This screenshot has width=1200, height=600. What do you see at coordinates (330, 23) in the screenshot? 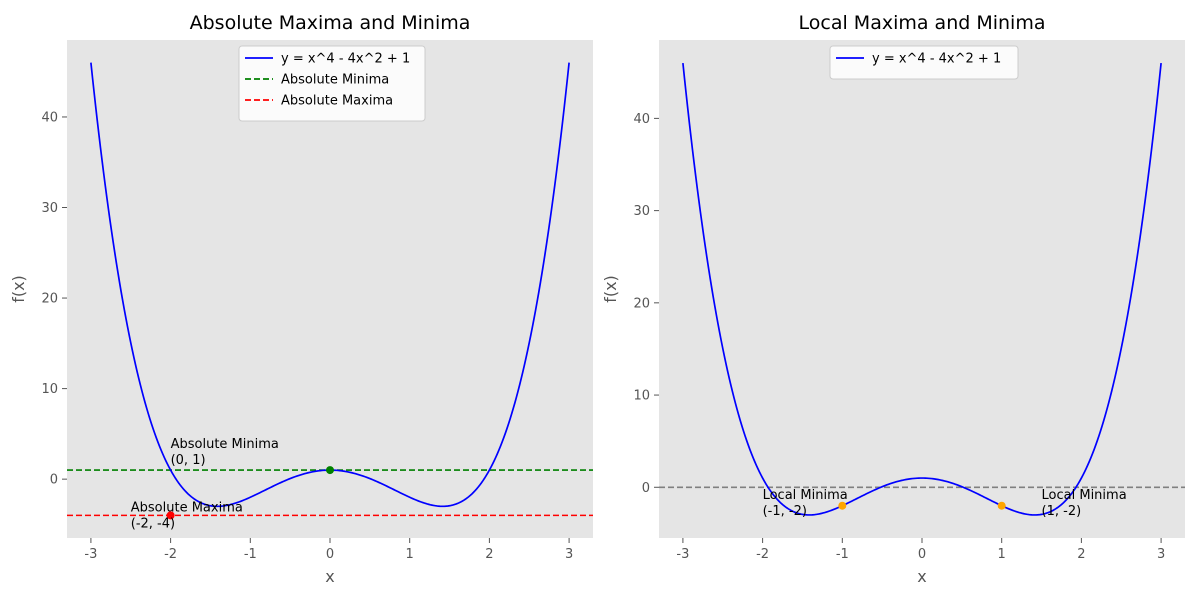
I see `chart-title: Absolute Maxima and Minima` at bounding box center [330, 23].